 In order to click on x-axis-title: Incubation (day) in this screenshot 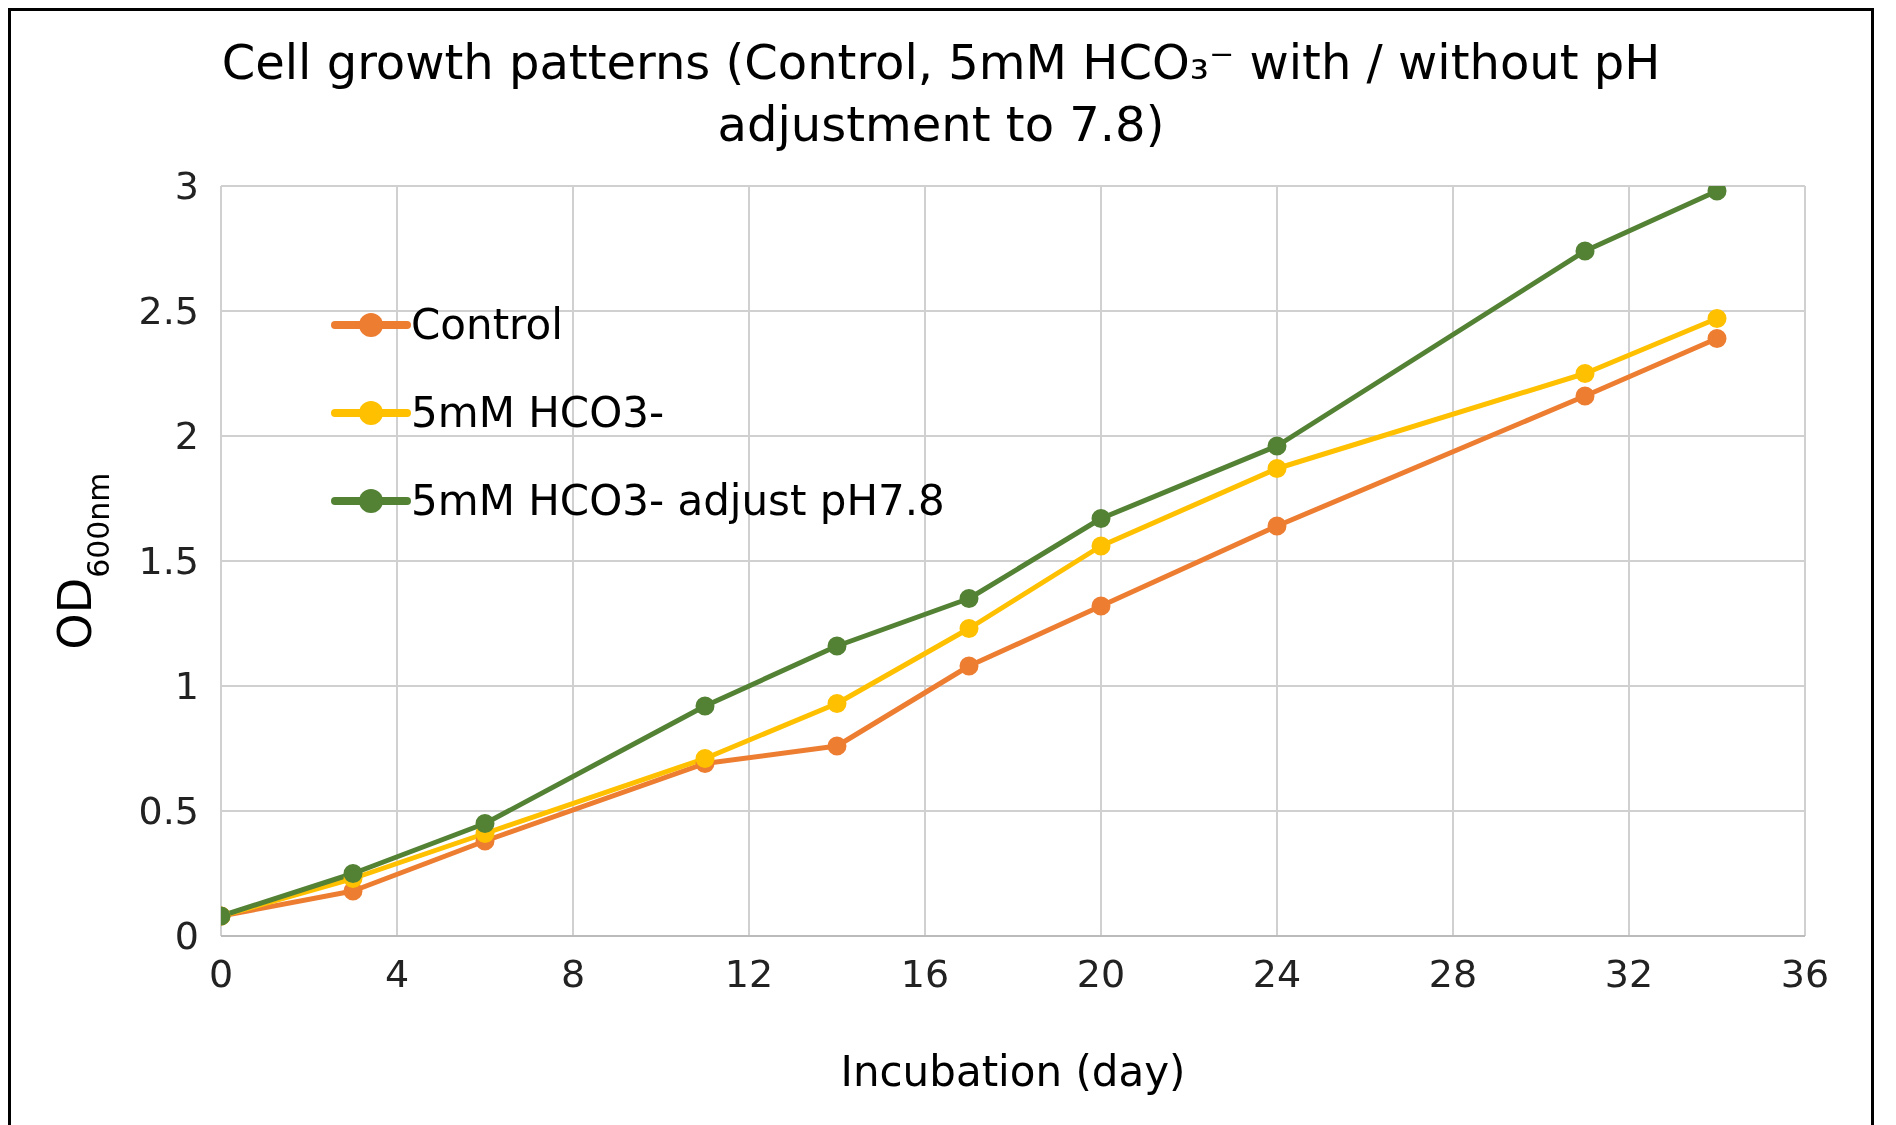, I will do `click(1013, 1071)`.